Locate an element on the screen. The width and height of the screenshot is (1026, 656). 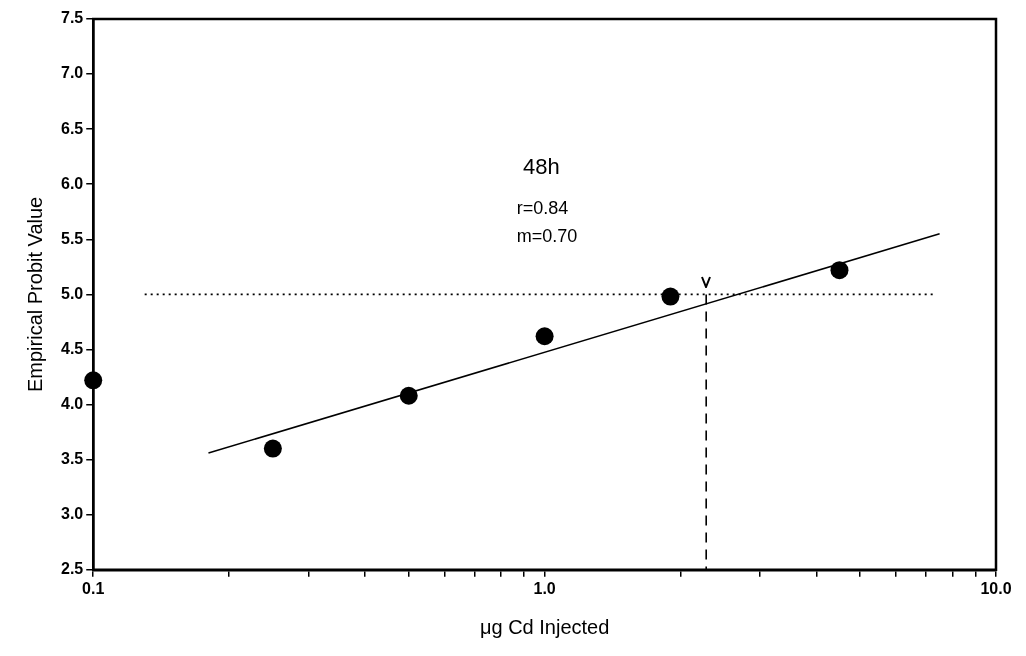
y-tick-label: 4.5 is located at coordinates (72, 348).